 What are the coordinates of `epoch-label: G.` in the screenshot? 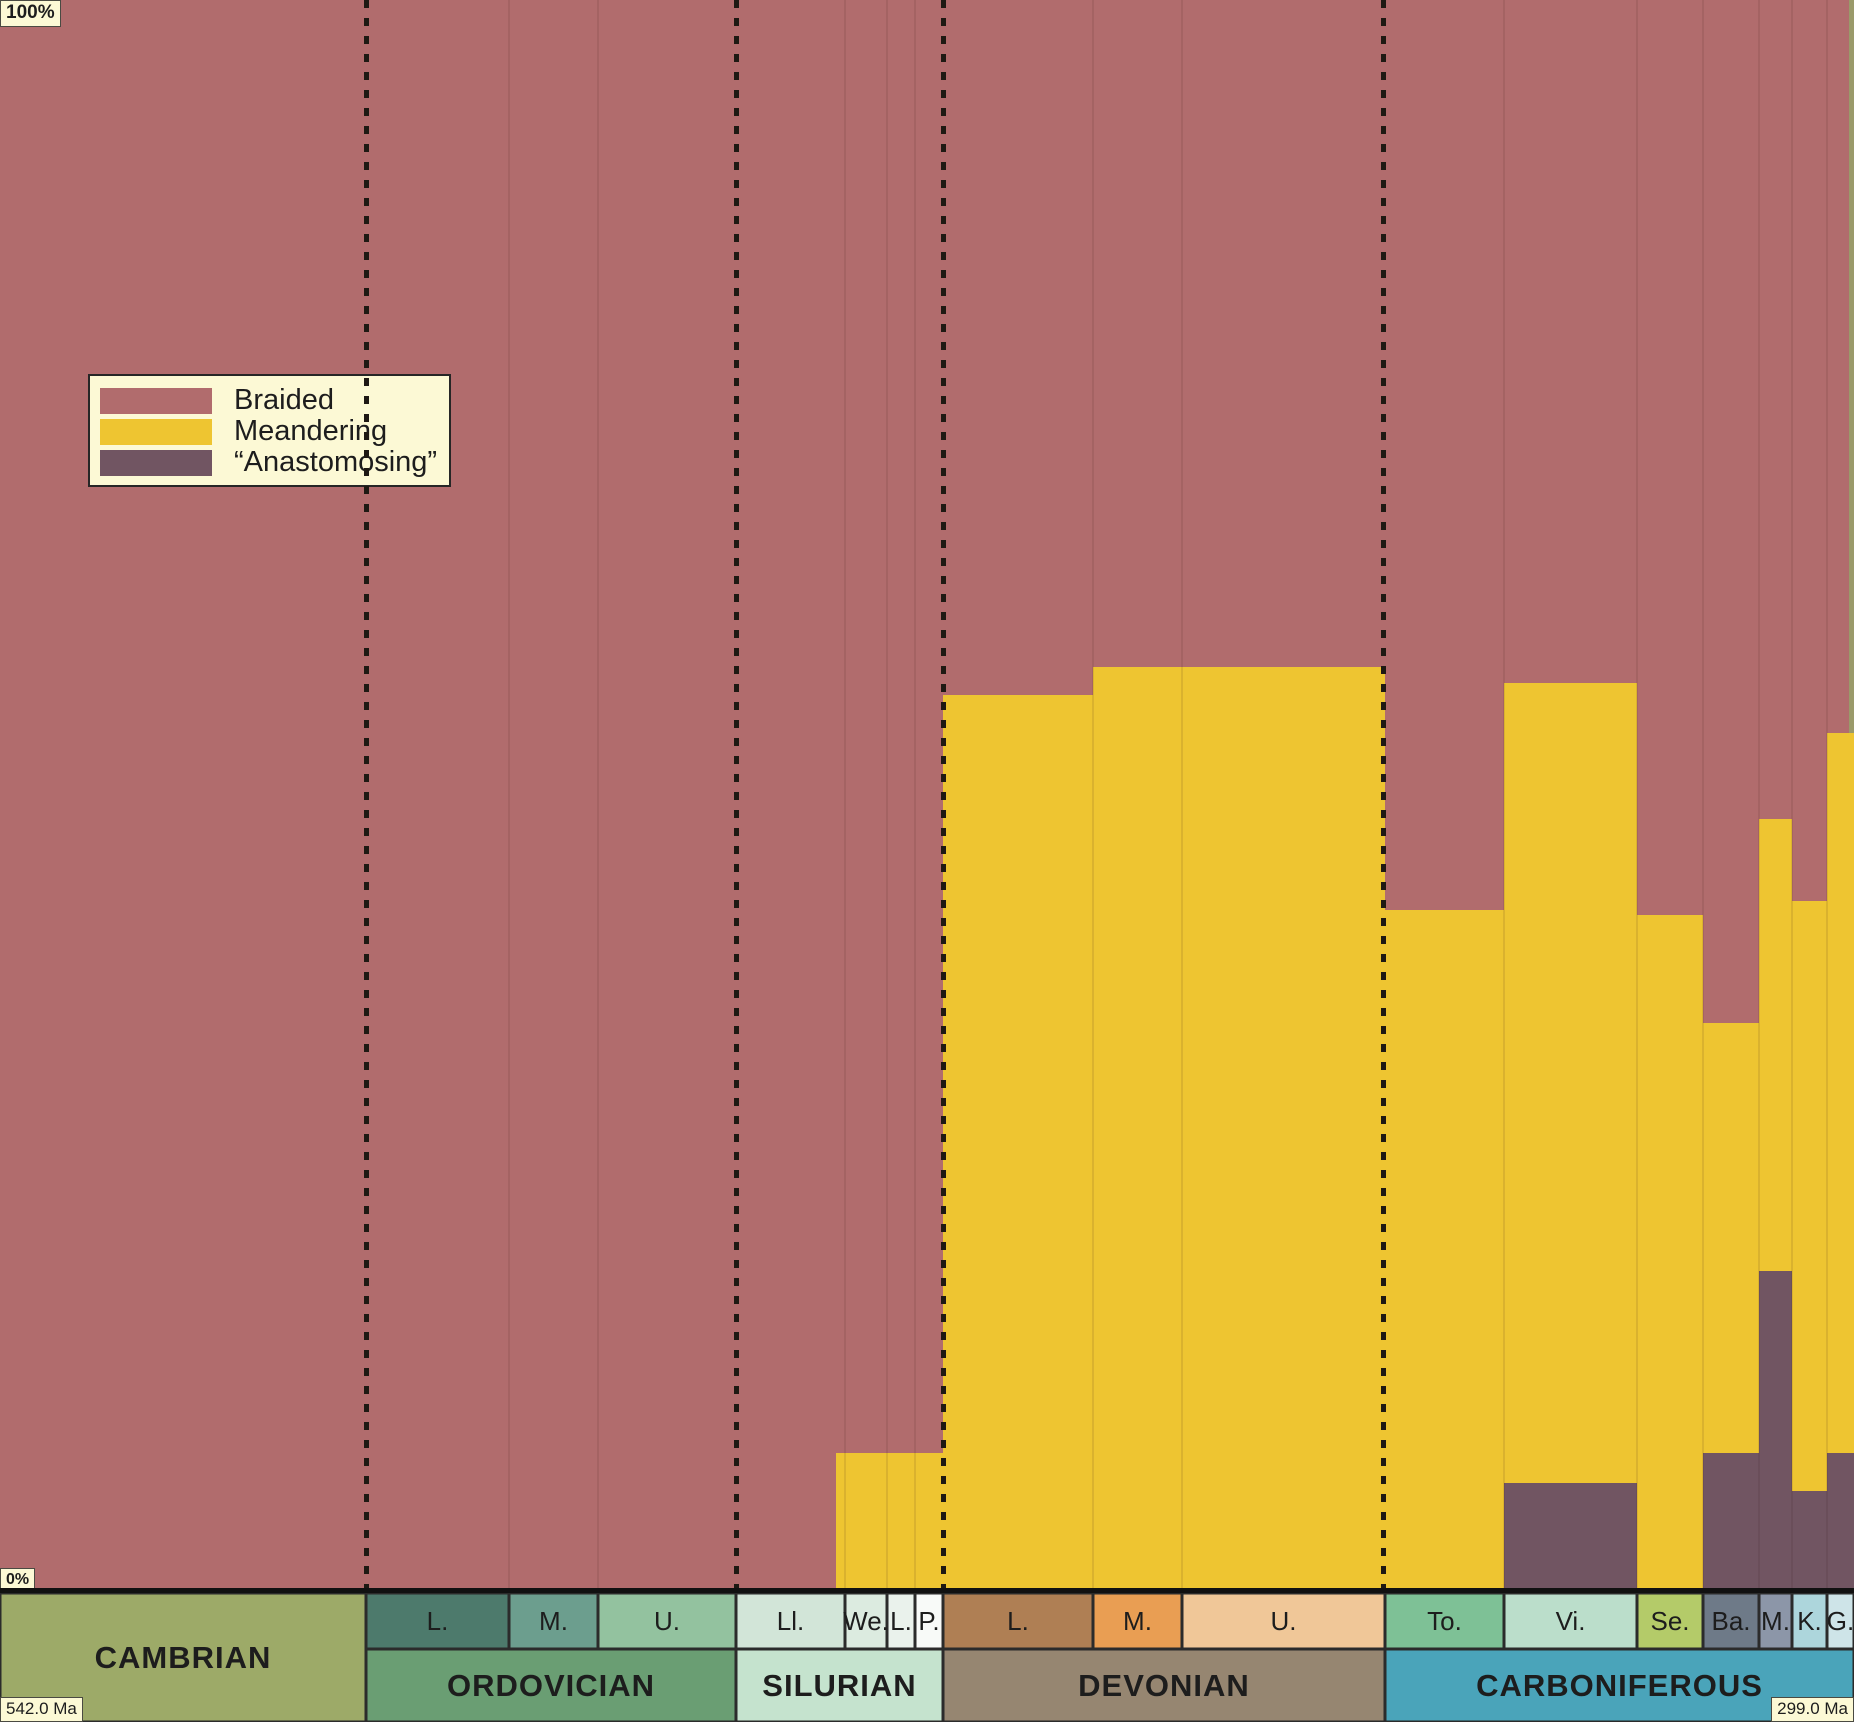 It's located at (1840, 1620).